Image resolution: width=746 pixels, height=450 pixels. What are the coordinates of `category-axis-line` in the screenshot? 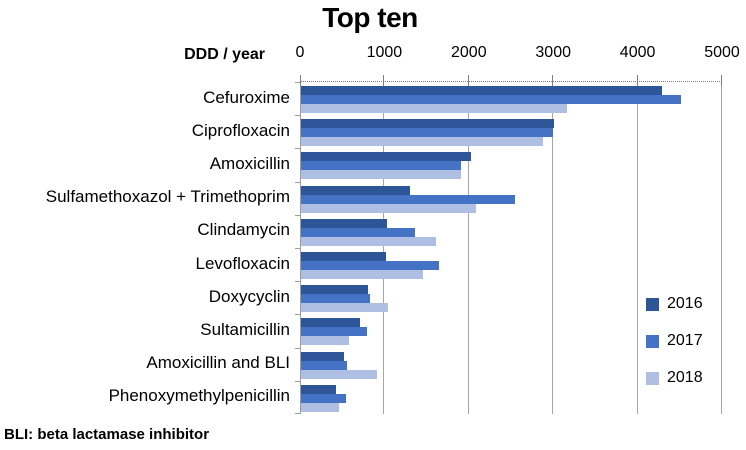 It's located at (300, 248).